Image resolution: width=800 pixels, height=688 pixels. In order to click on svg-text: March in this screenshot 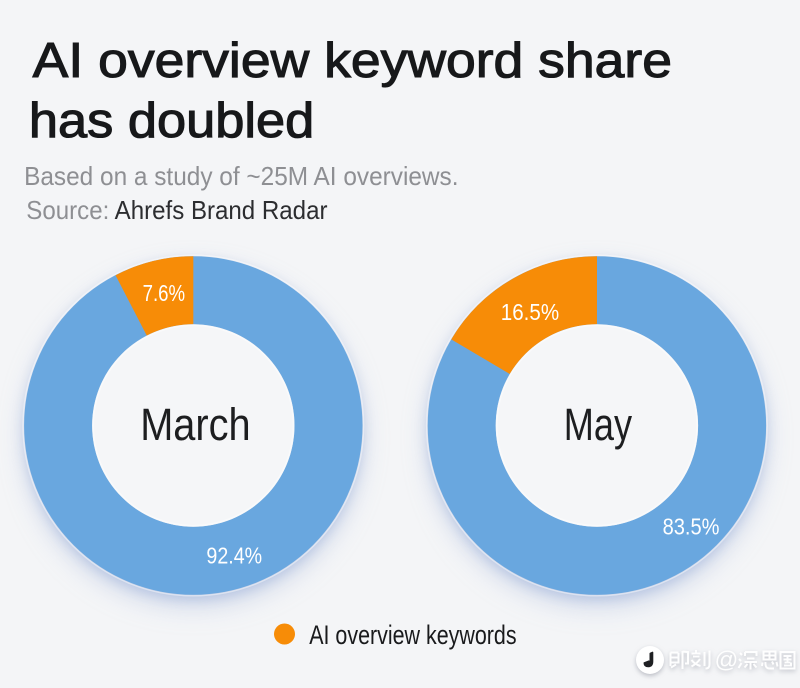, I will do `click(195, 424)`.